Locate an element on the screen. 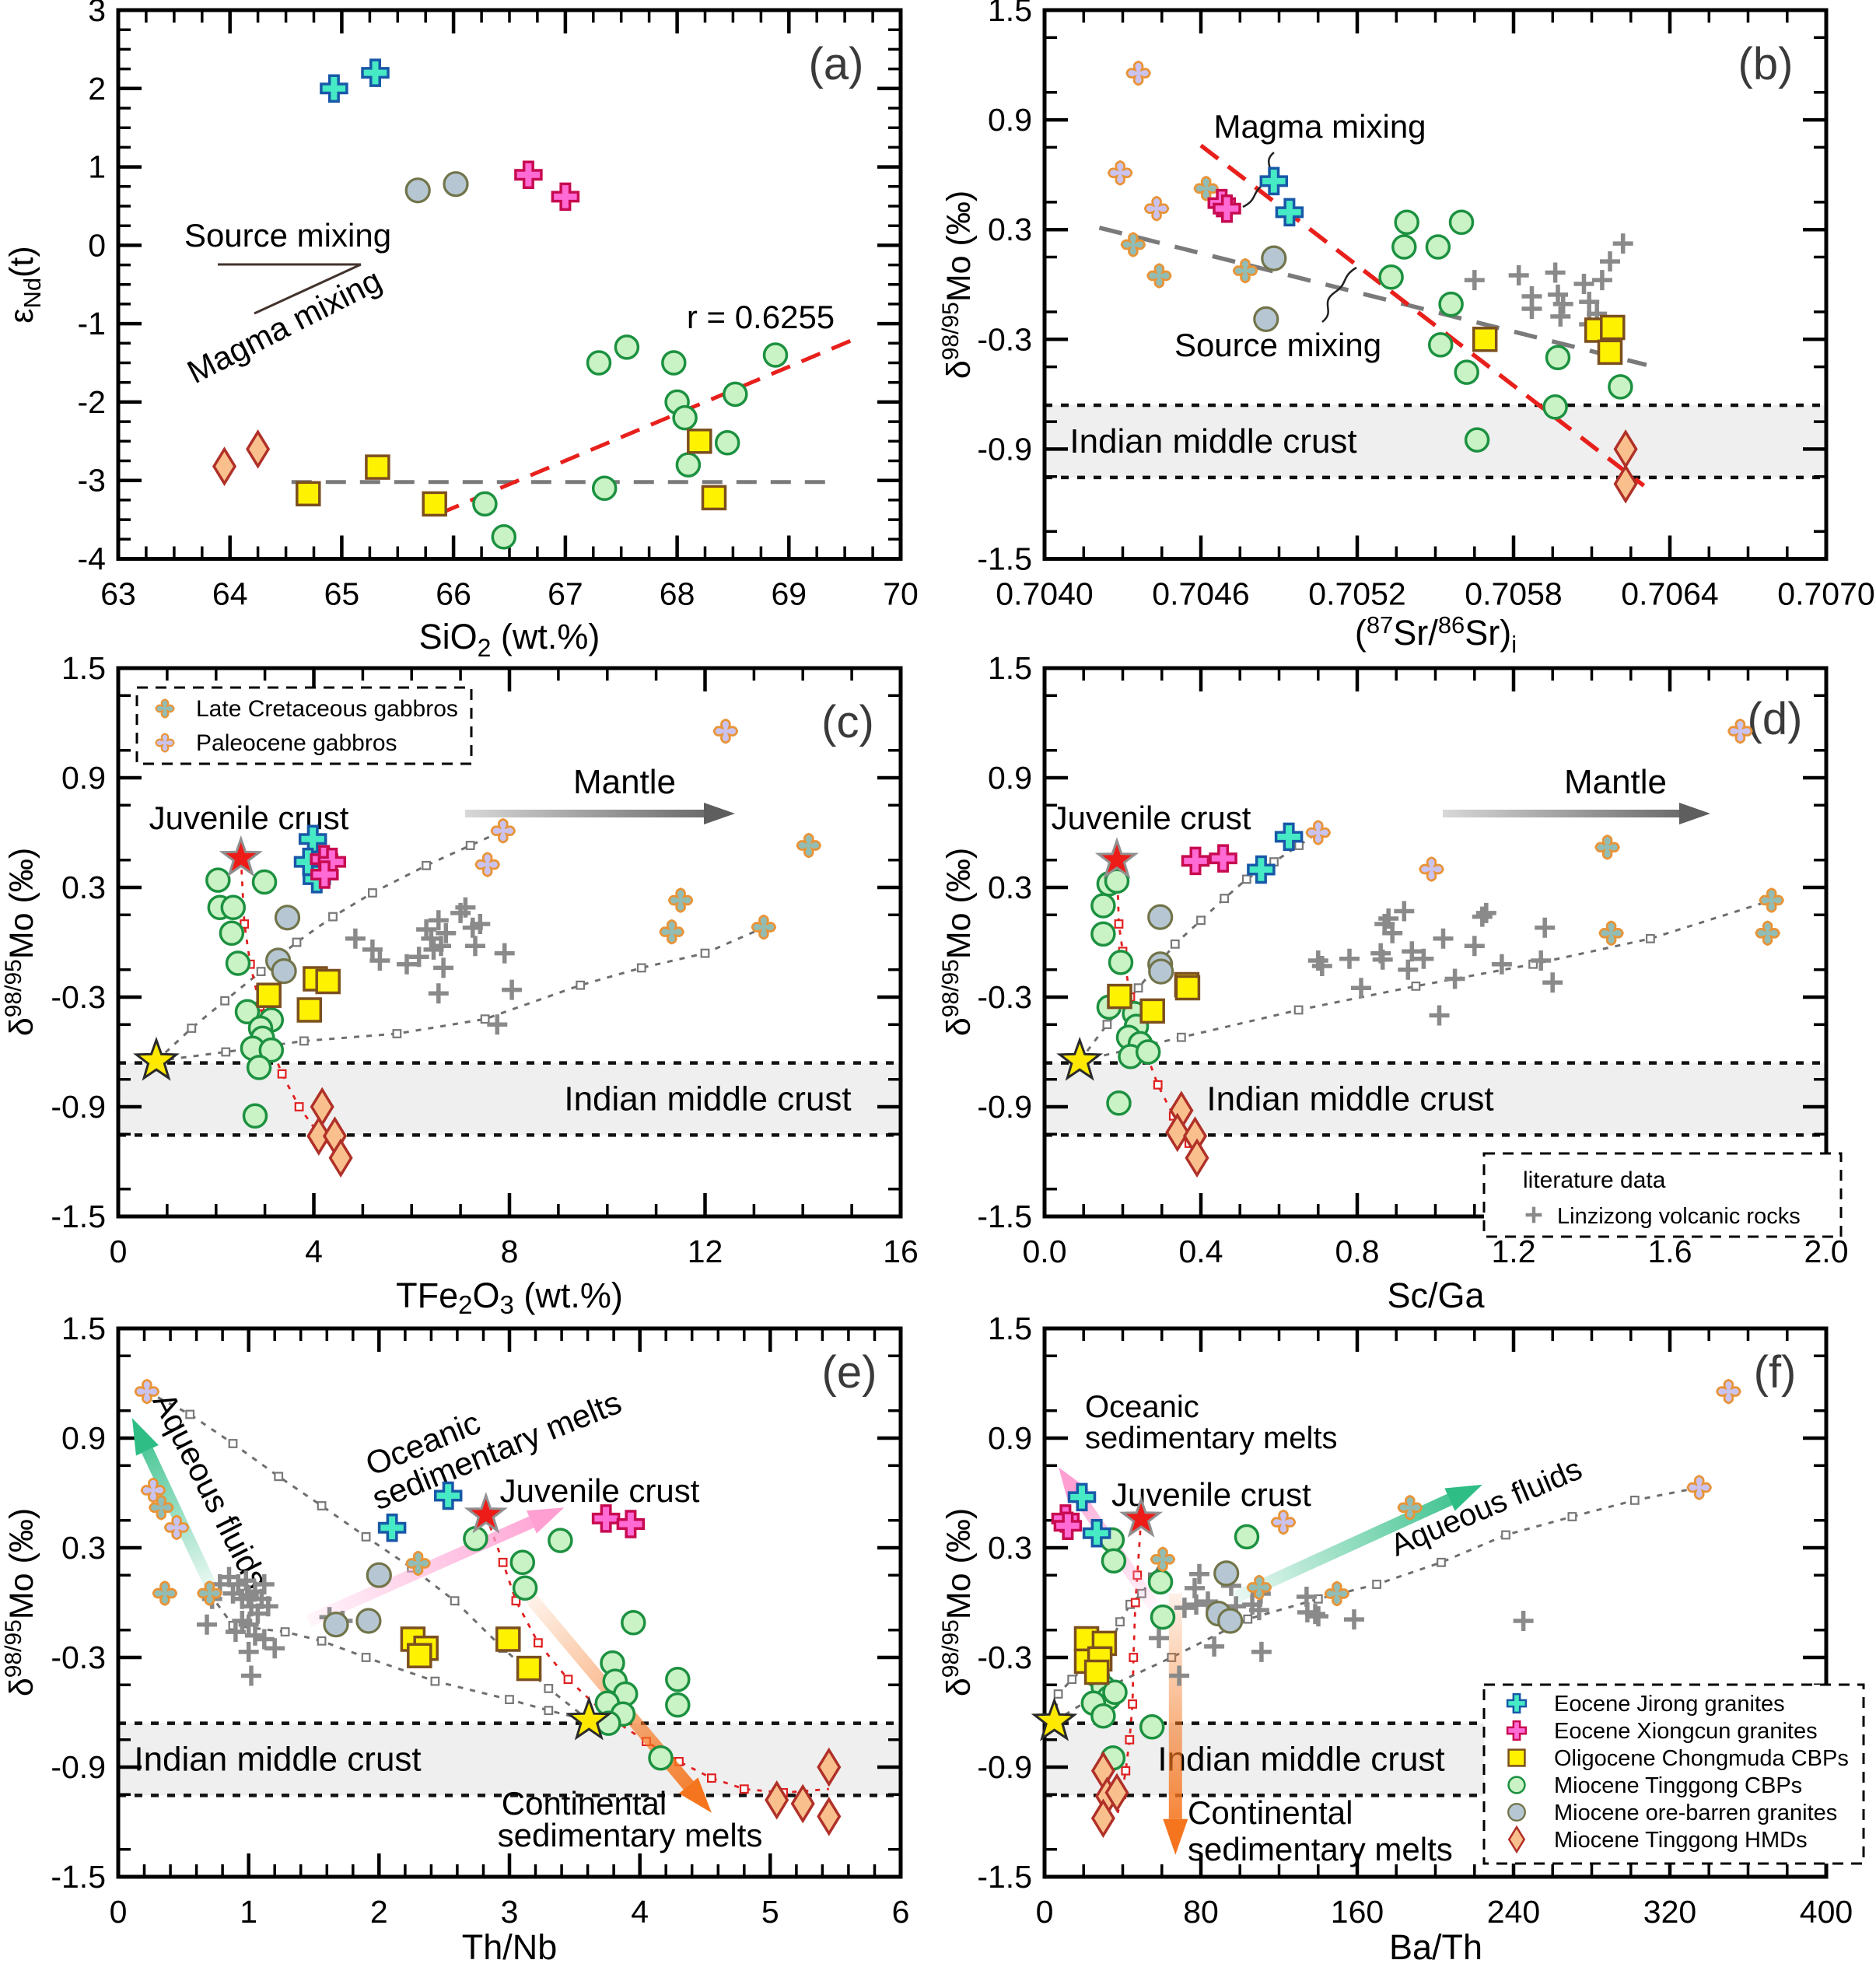 Image resolution: width=1876 pixels, height=1967 pixels. svg-text: 6 is located at coordinates (901, 1912).